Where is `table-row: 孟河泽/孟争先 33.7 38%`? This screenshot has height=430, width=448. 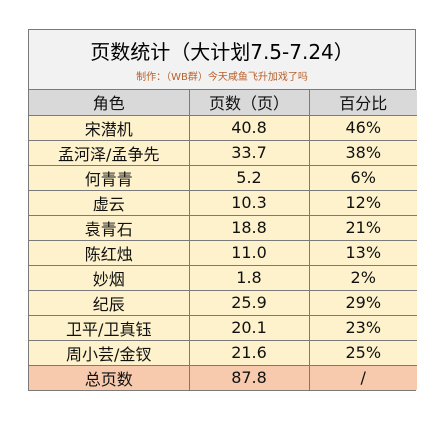
table-row: 孟河泽/孟争先 33.7 38% is located at coordinates (223, 152).